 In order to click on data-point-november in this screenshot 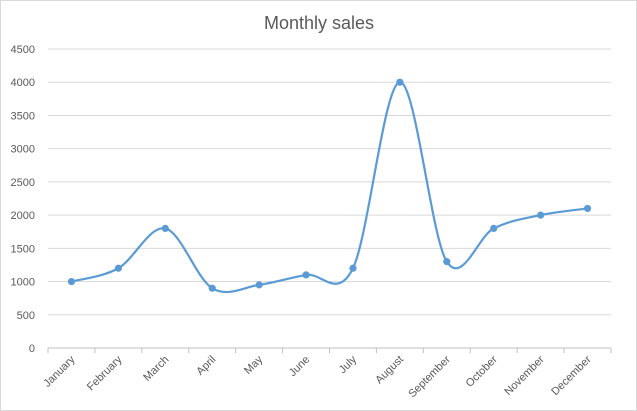, I will do `click(541, 215)`.